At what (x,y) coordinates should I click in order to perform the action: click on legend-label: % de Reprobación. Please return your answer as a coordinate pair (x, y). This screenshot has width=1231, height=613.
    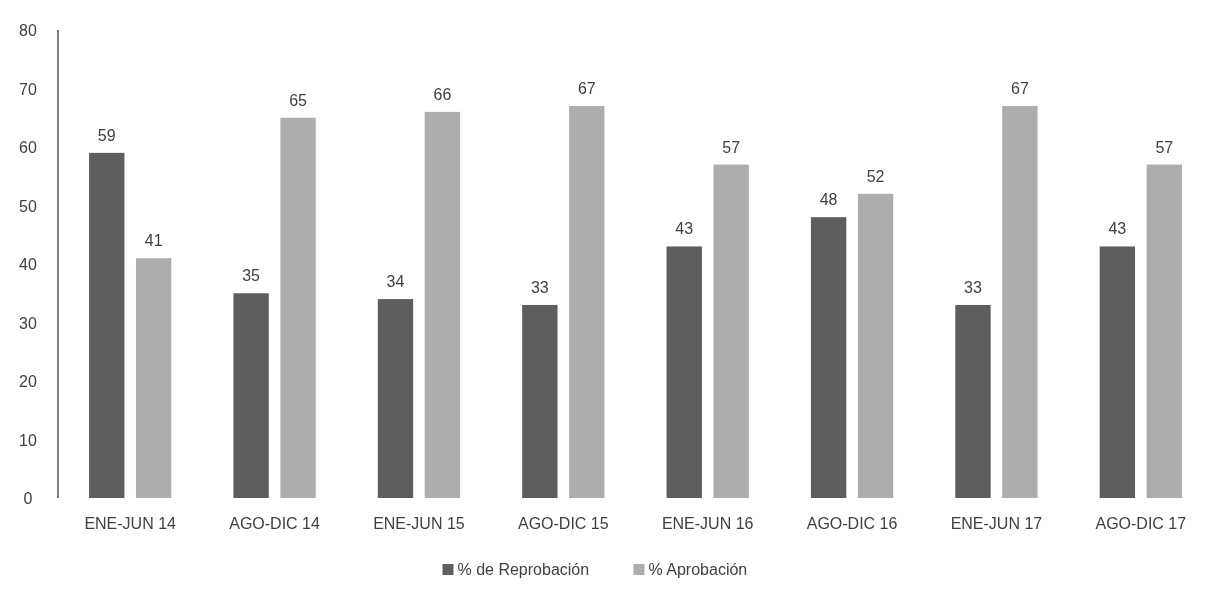
    Looking at the image, I should click on (523, 569).